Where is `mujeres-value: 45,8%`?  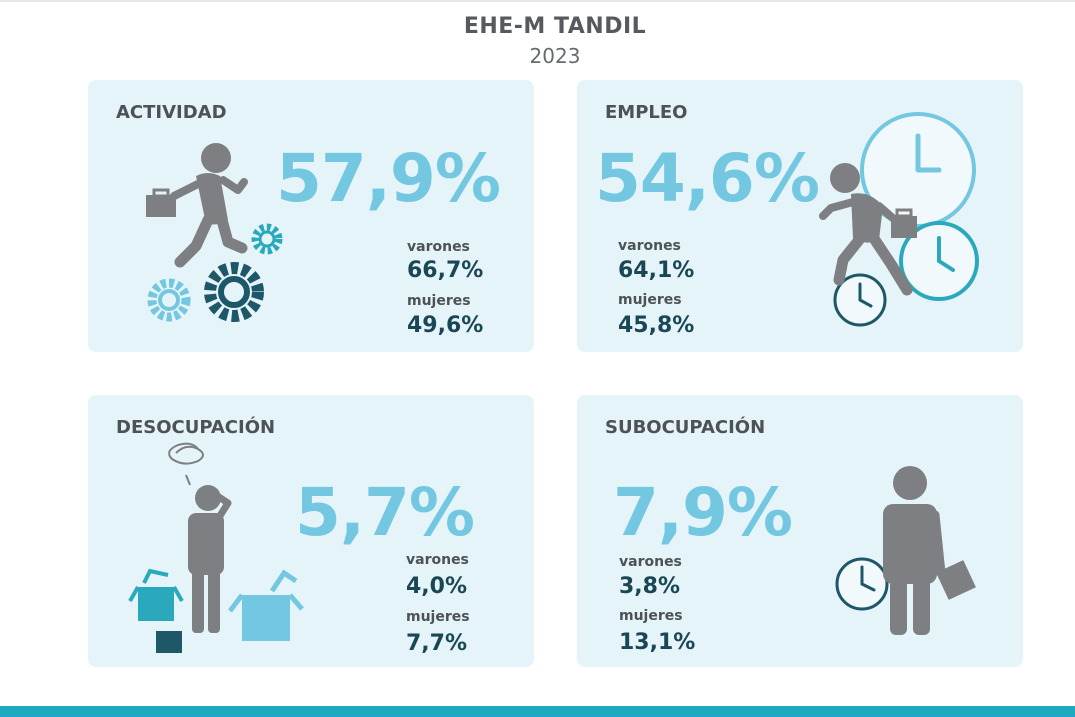 mujeres-value: 45,8% is located at coordinates (656, 325).